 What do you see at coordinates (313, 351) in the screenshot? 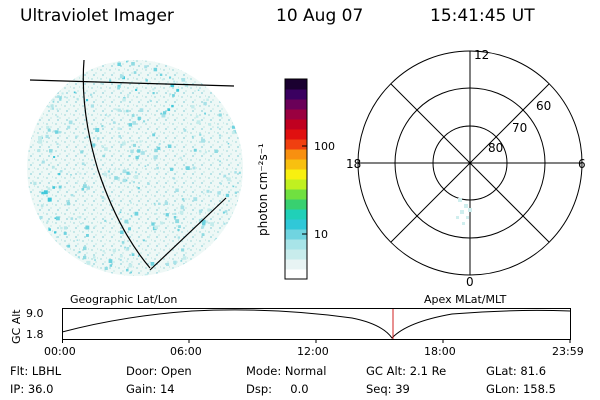
I see `alt-xtick-1200: 12:00` at bounding box center [313, 351].